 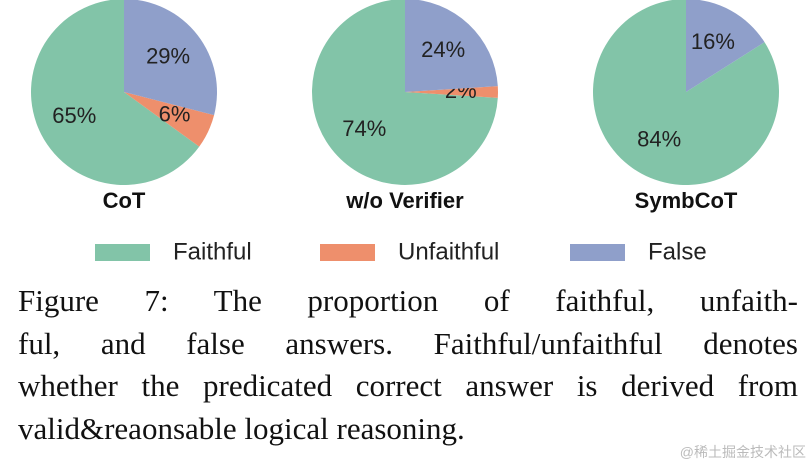 What do you see at coordinates (241, 428) in the screenshot?
I see `caption-line: valid&reaonsable logical reasoning.` at bounding box center [241, 428].